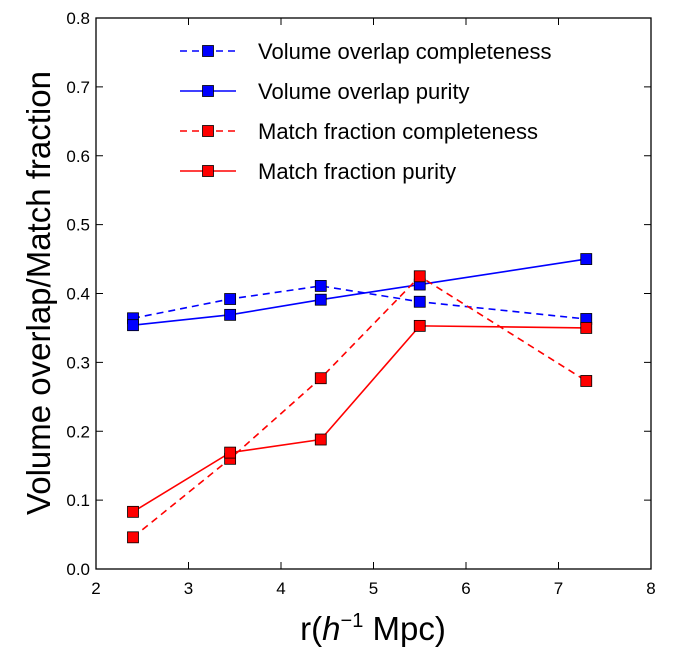 The image size is (673, 650). I want to click on legend-label: Match fraction completeness, so click(398, 131).